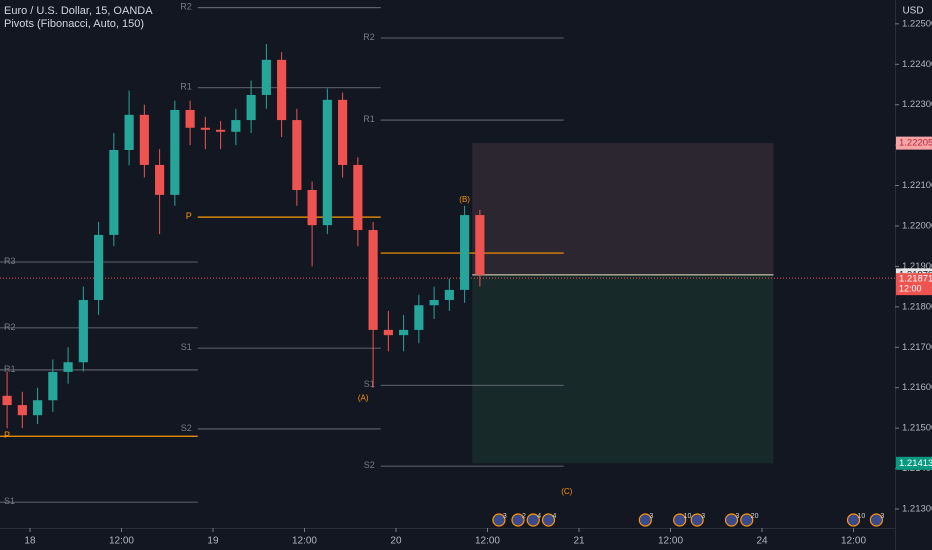 Image resolution: width=932 pixels, height=550 pixels. What do you see at coordinates (396, 541) in the screenshot?
I see `x-tick-label: 20` at bounding box center [396, 541].